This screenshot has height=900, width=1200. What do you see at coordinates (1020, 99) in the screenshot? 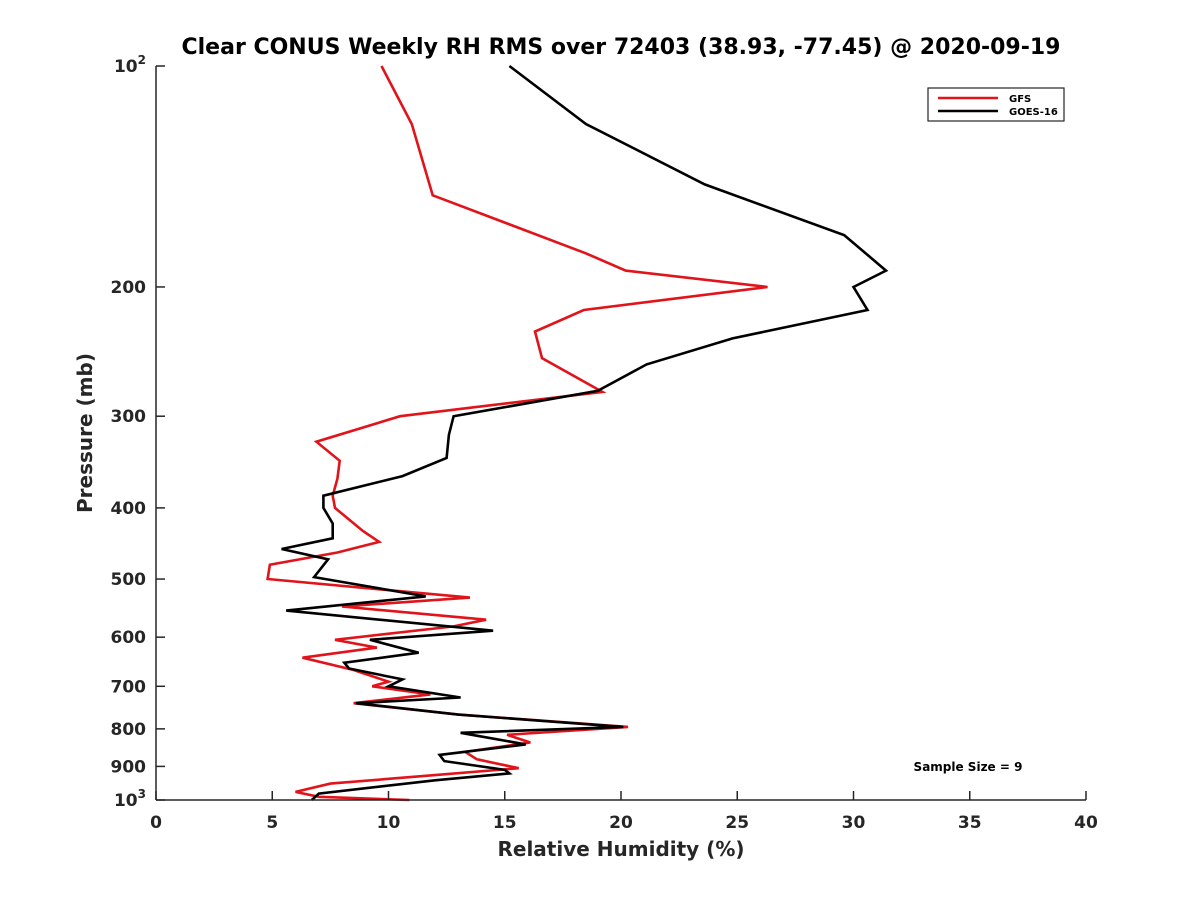
I see `legend-label: GFS` at bounding box center [1020, 99].